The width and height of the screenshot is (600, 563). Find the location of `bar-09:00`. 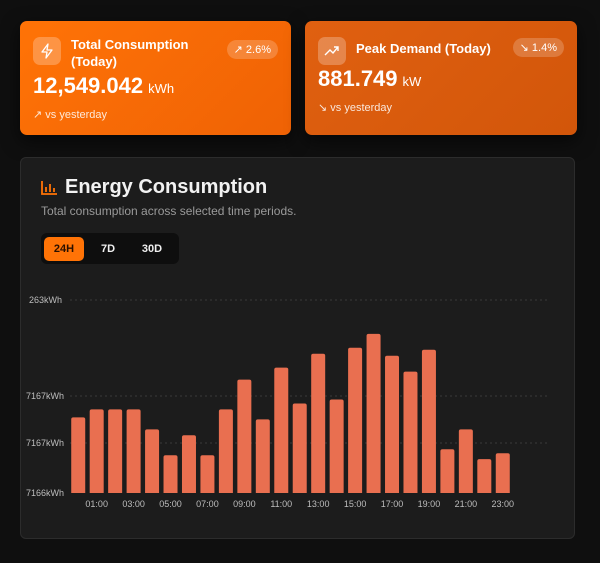

bar-09:00 is located at coordinates (244, 436).